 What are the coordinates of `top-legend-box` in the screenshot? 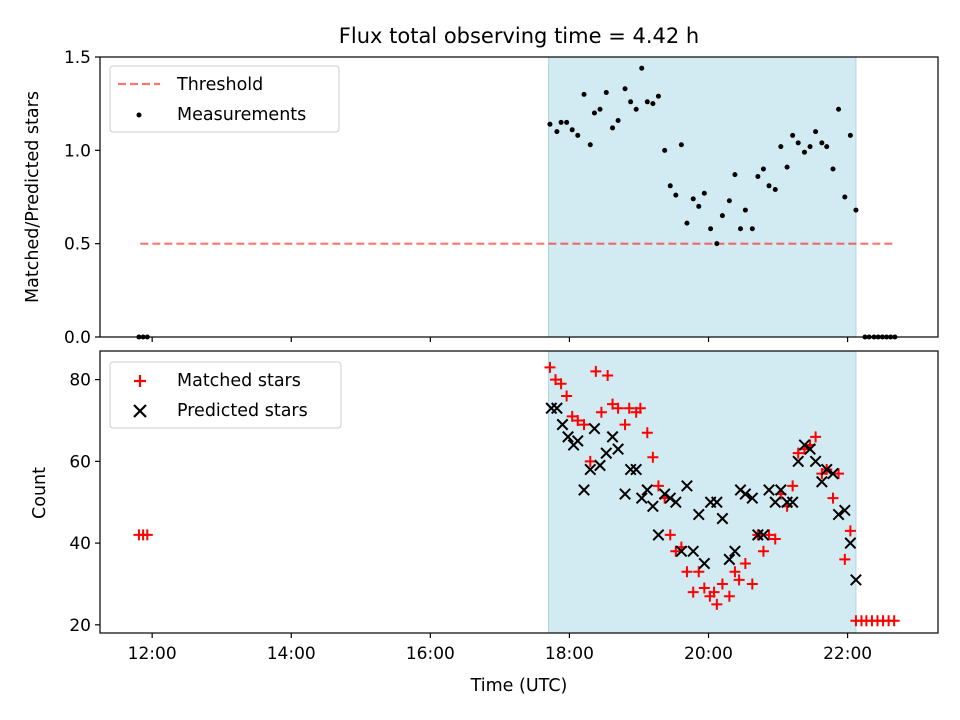 It's located at (224, 99).